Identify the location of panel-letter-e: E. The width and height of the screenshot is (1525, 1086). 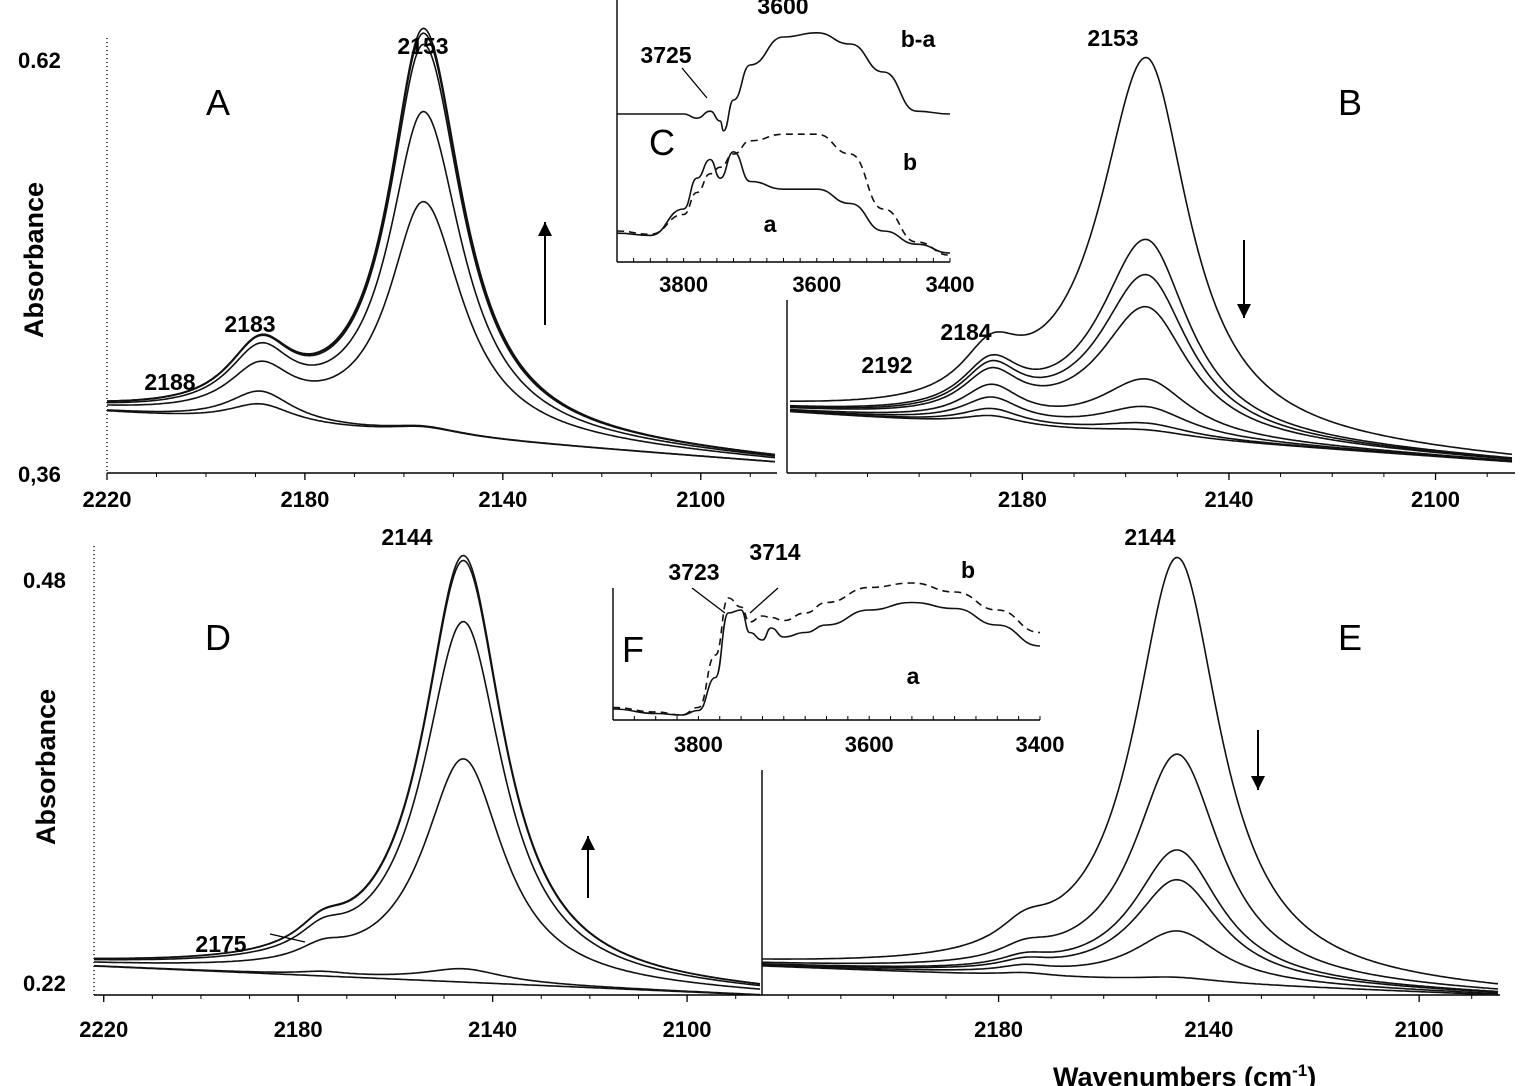
(1350, 637).